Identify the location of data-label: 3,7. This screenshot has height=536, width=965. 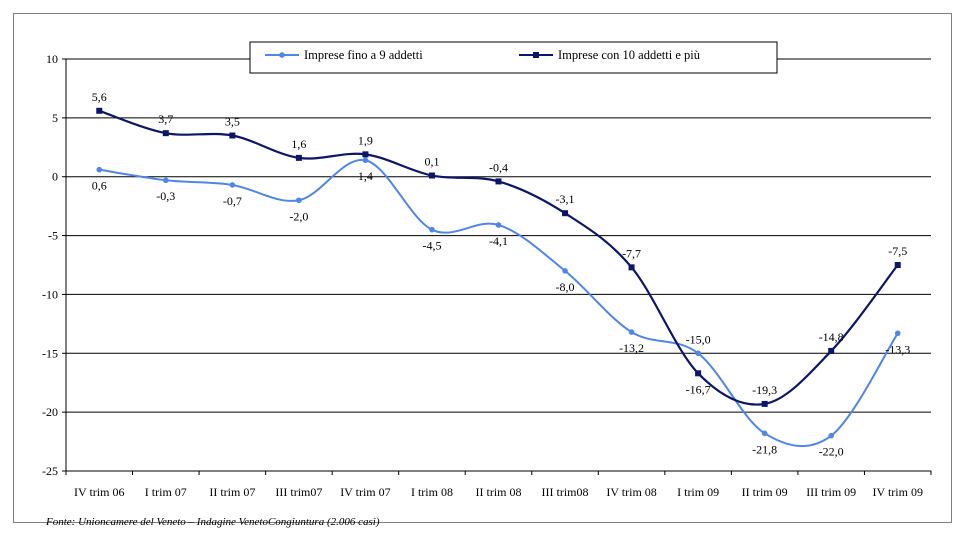
(165, 119).